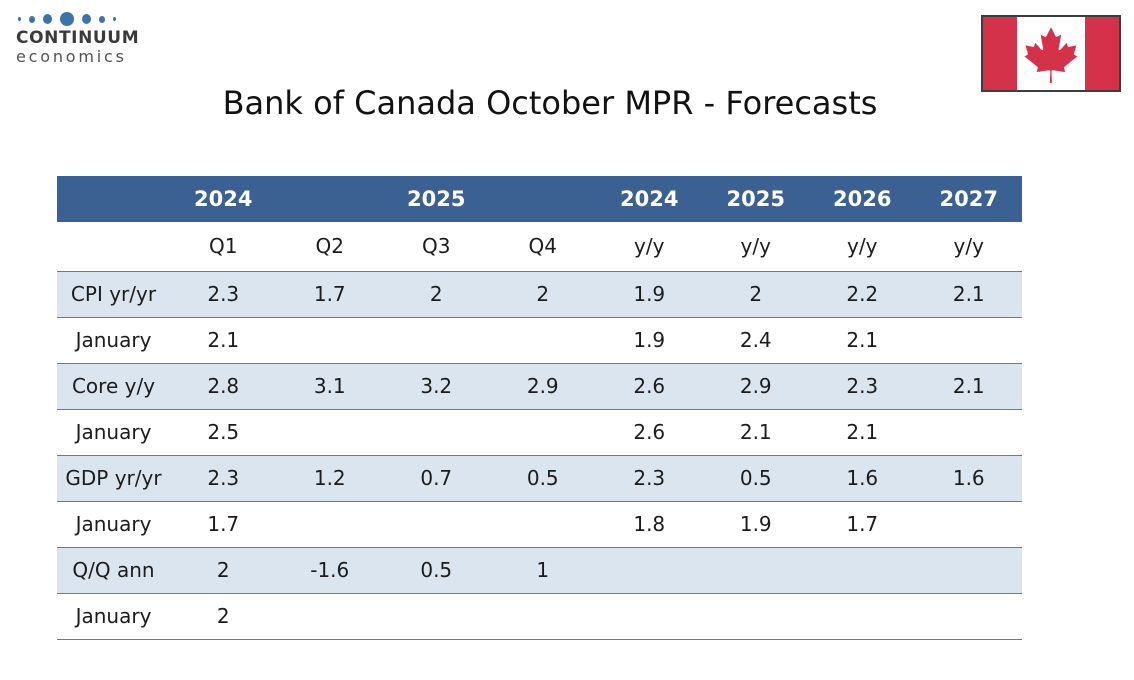 Image resolution: width=1134 pixels, height=680 pixels. What do you see at coordinates (329, 246) in the screenshot?
I see `period-header-cell: Q2` at bounding box center [329, 246].